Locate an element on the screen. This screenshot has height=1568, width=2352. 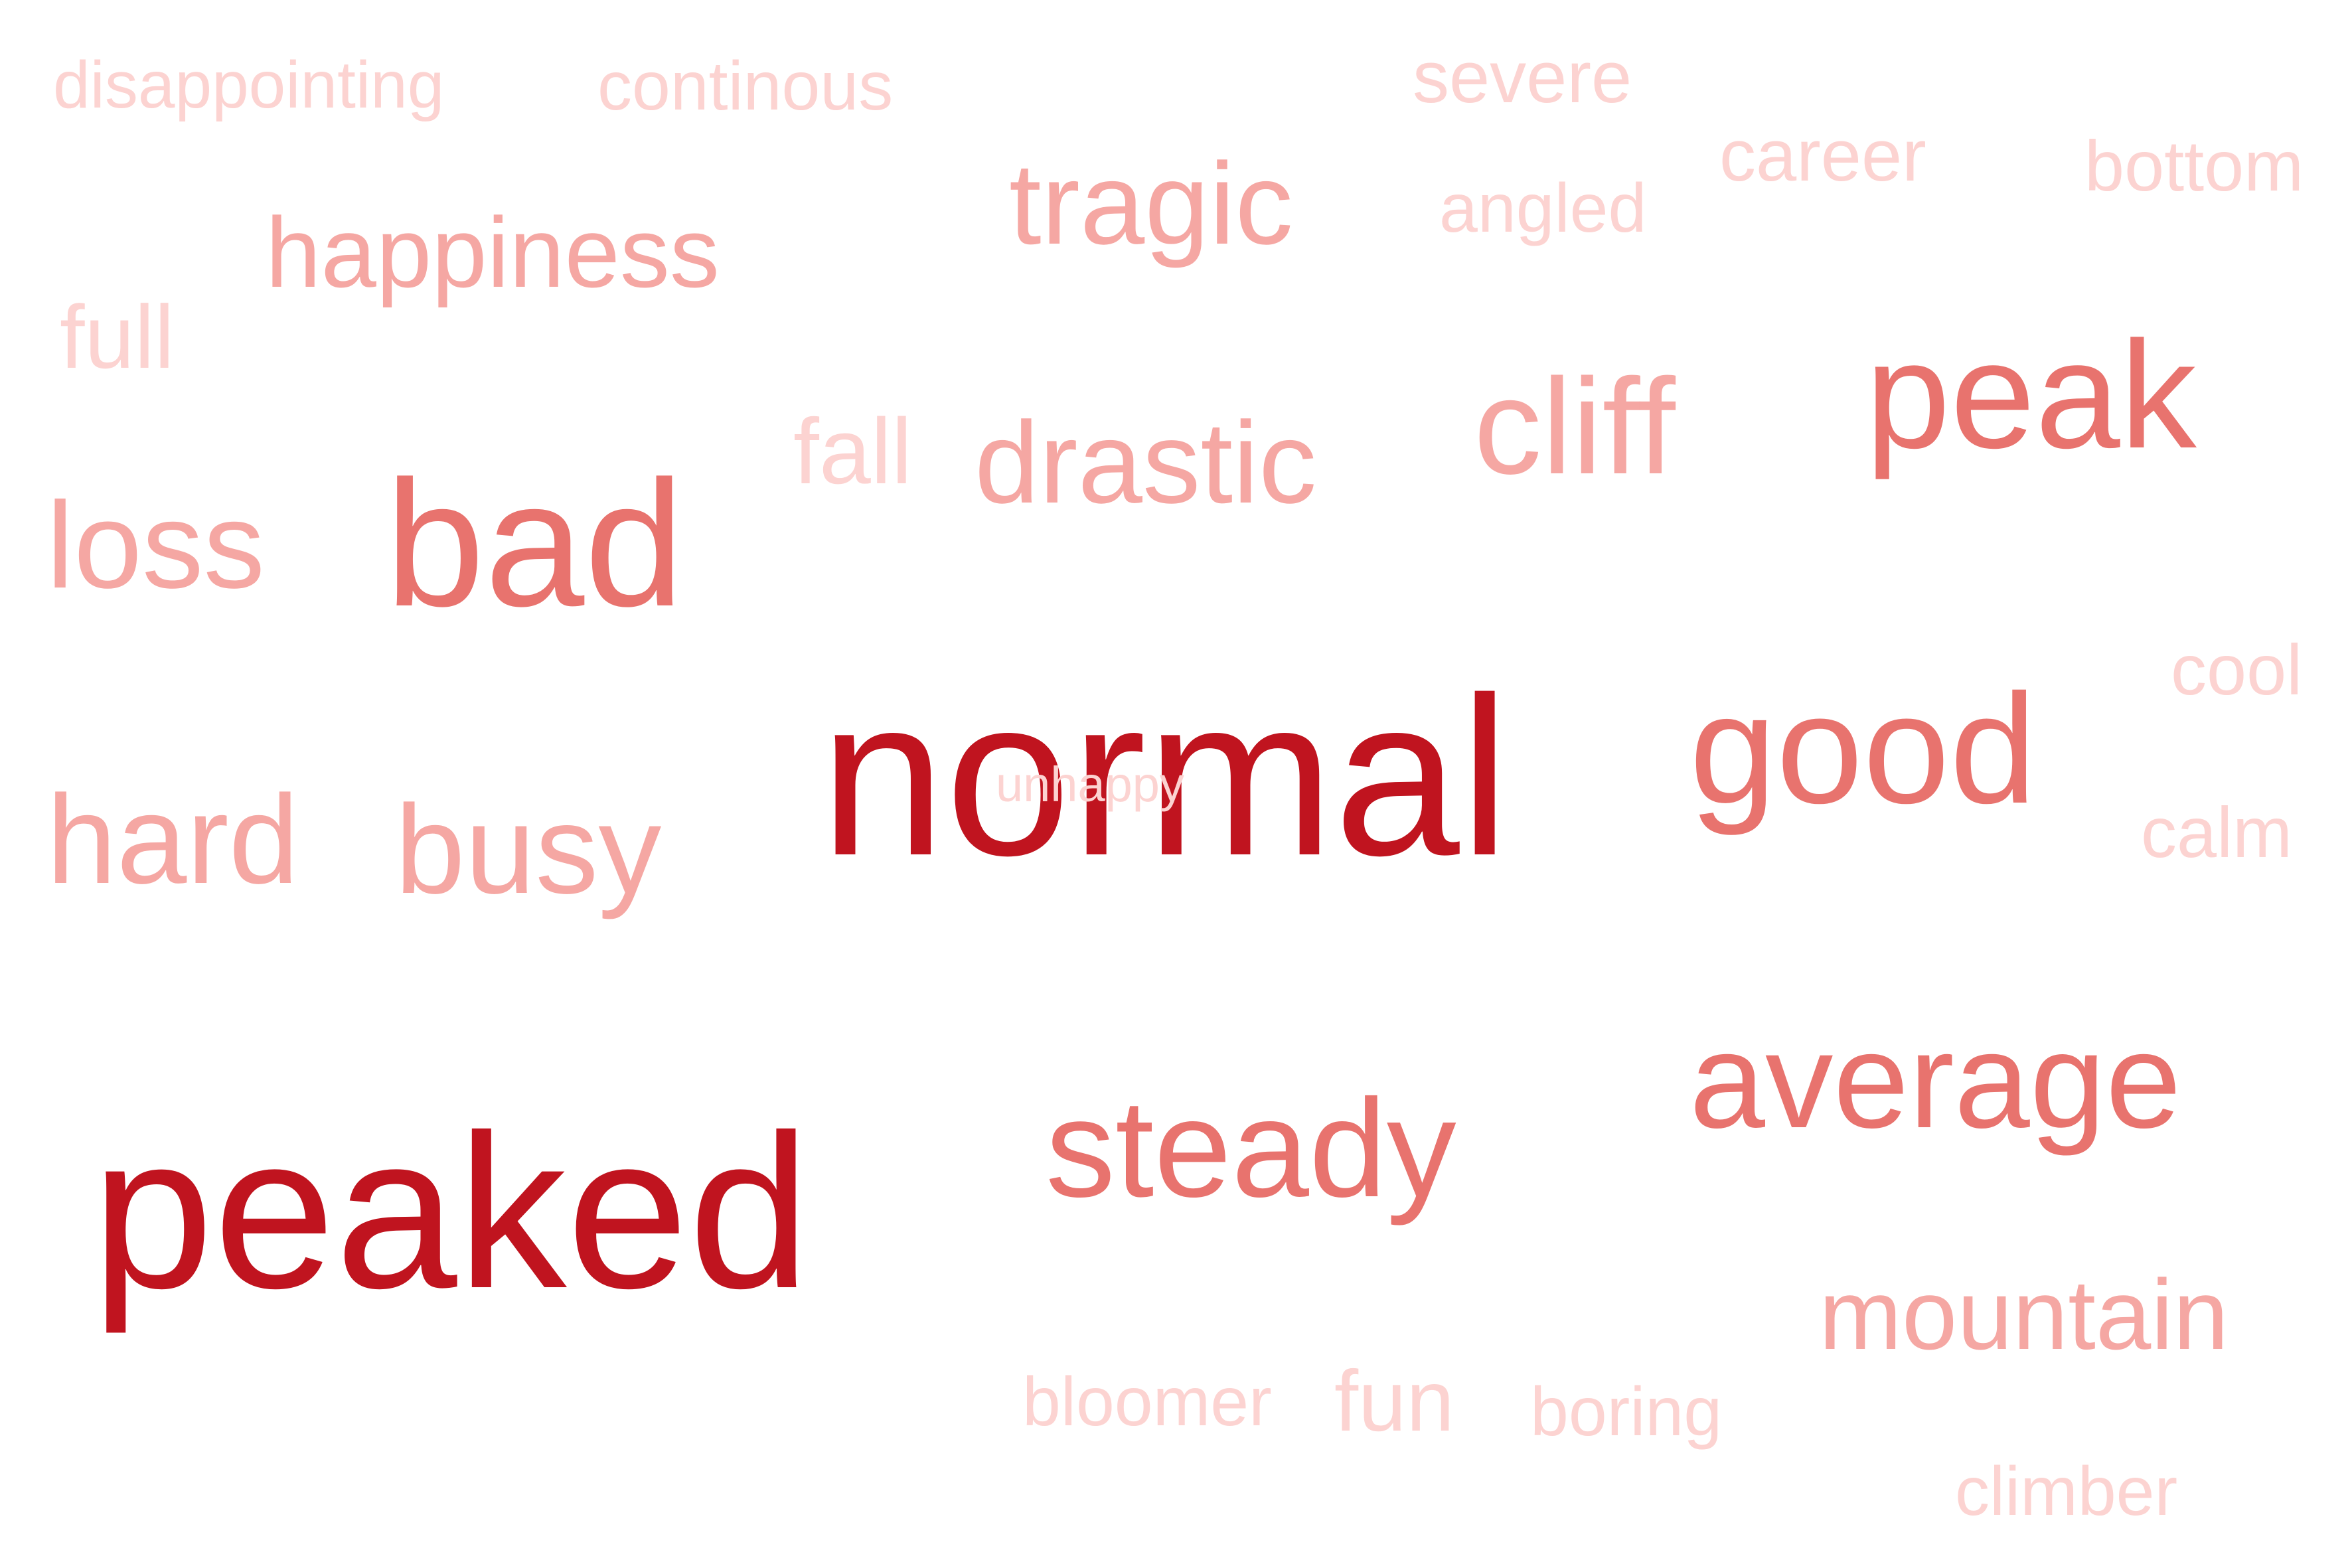
word-career: career is located at coordinates (1823, 156).